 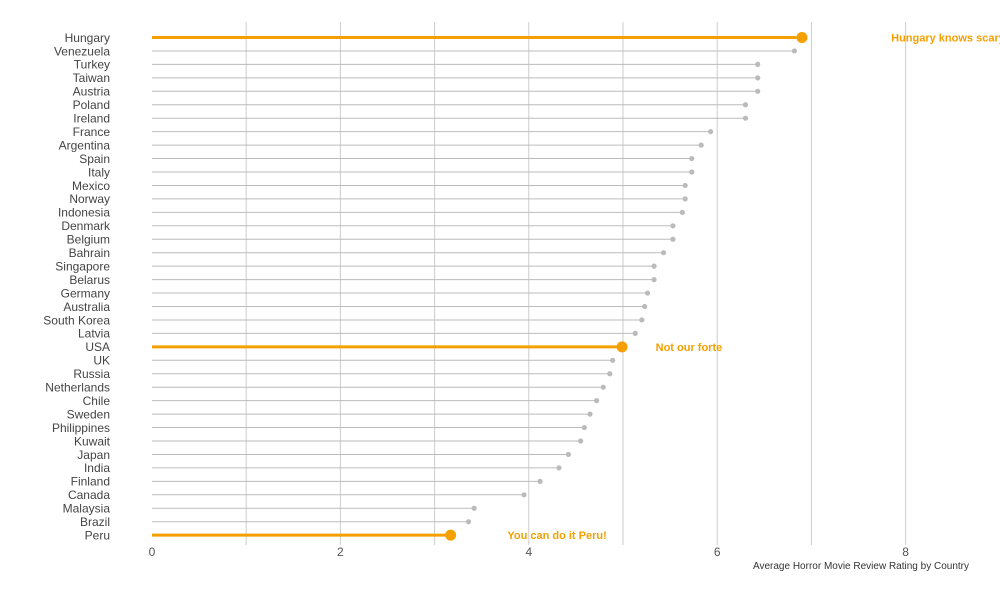 What do you see at coordinates (86, 307) in the screenshot?
I see `country-label: Australia` at bounding box center [86, 307].